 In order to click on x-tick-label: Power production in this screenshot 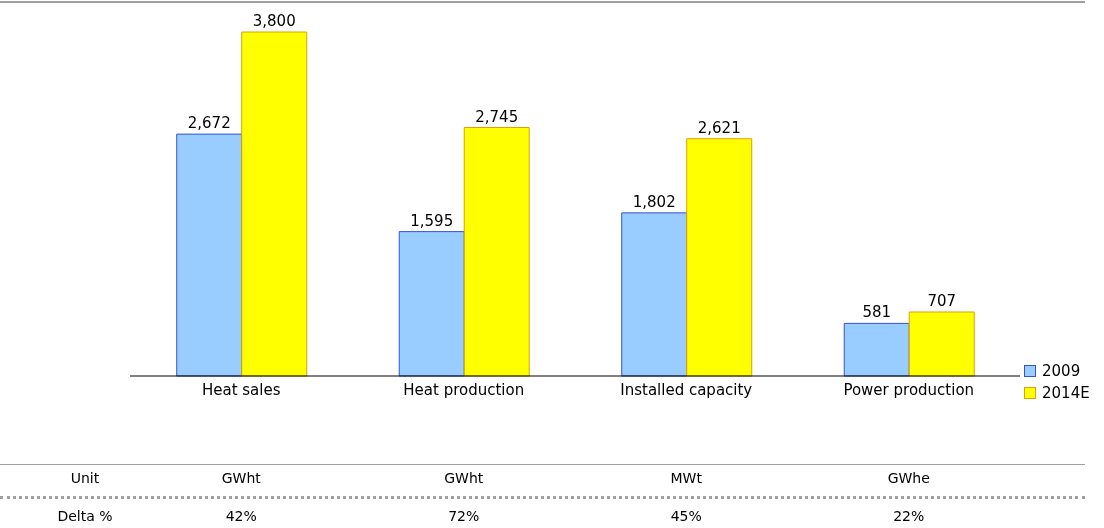, I will do `click(909, 389)`.